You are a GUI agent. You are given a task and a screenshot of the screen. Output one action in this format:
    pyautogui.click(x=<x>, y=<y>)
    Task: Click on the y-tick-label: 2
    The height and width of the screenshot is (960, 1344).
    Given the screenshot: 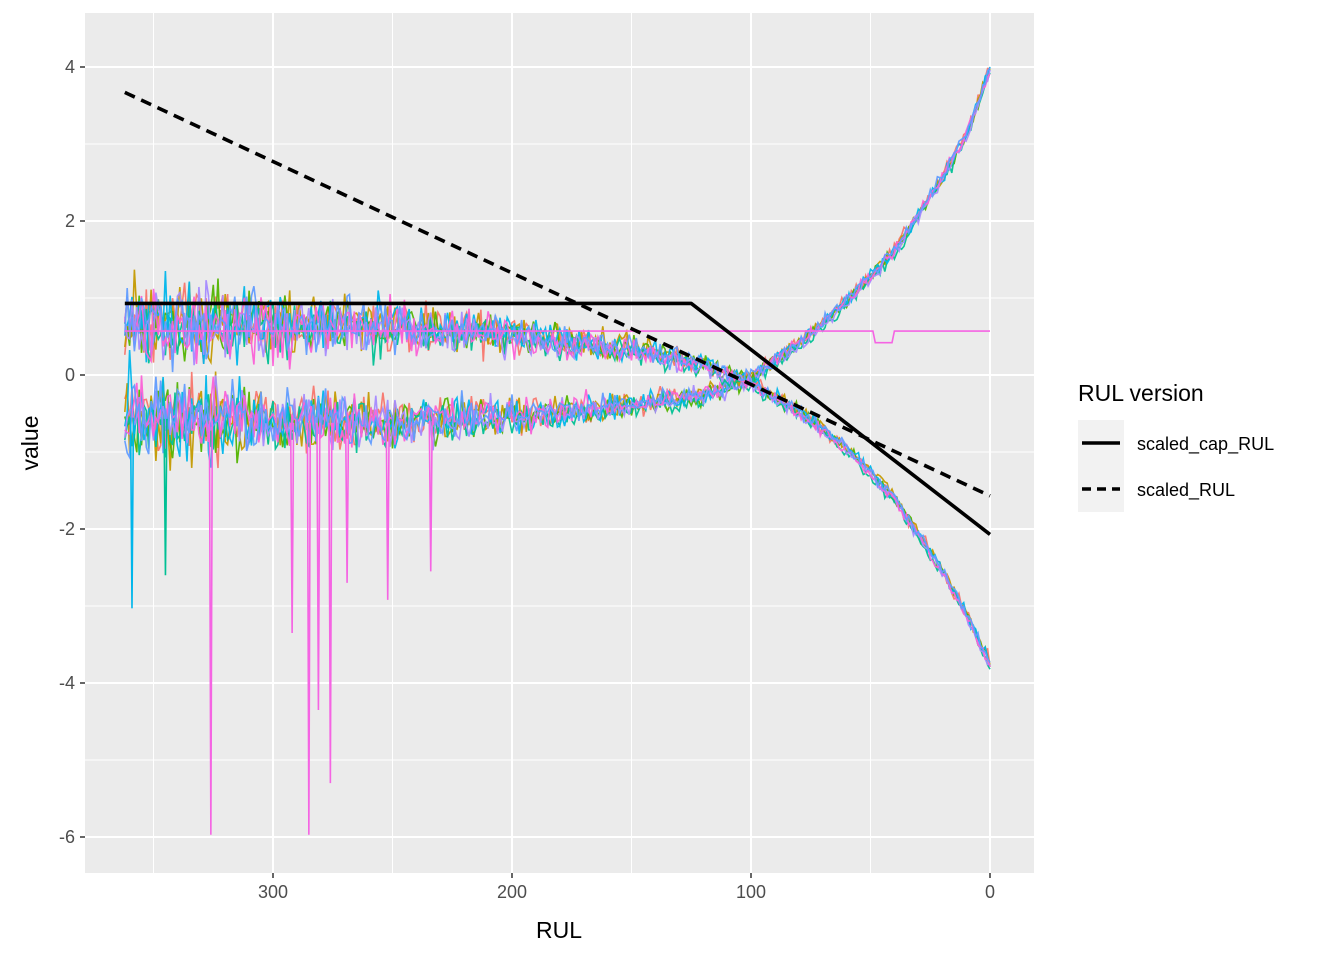 What is the action you would take?
    pyautogui.click(x=70, y=221)
    